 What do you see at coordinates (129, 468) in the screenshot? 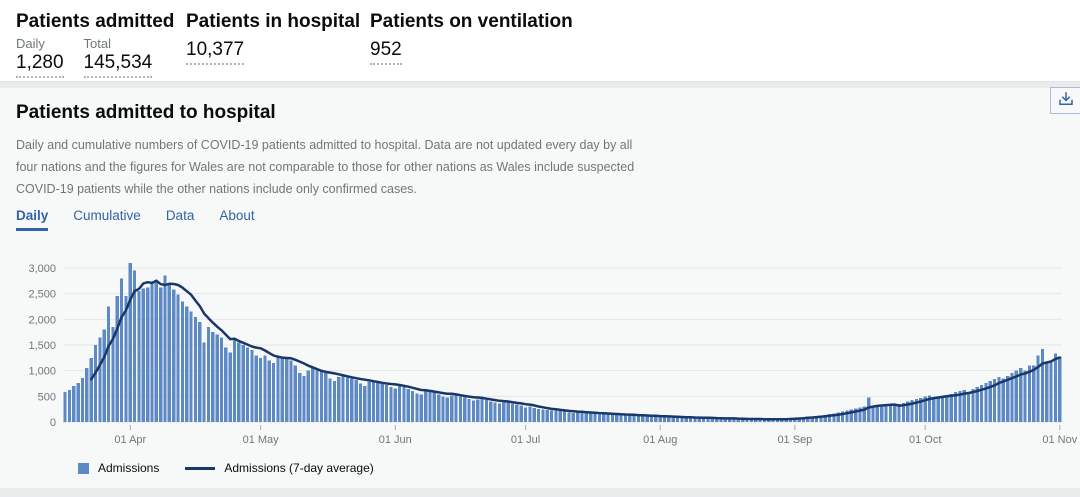
I see `legend-label: Admissions` at bounding box center [129, 468].